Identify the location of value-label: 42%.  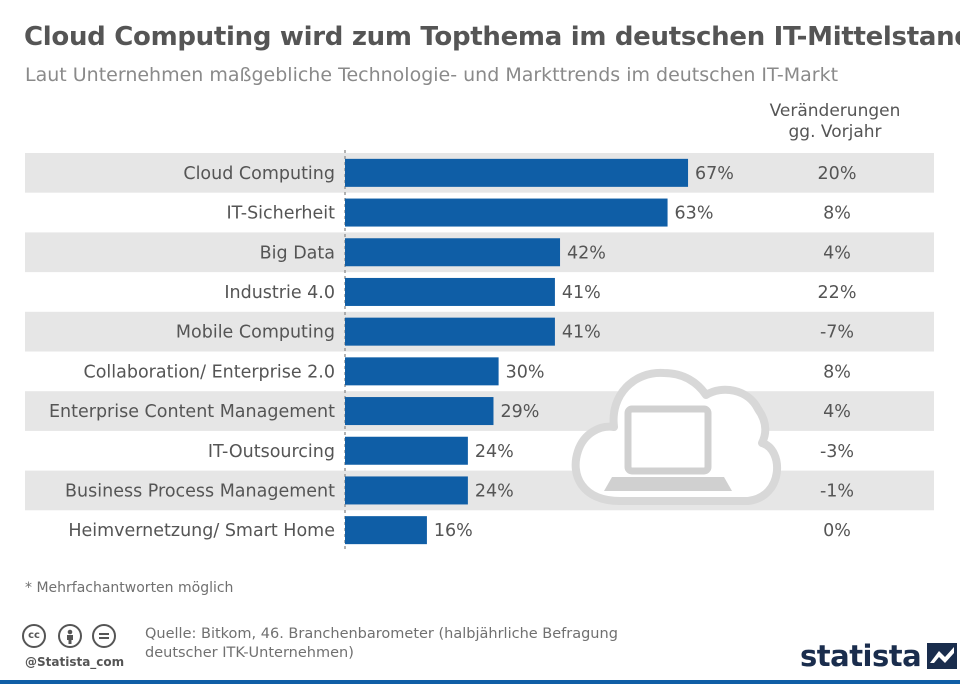
(586, 253).